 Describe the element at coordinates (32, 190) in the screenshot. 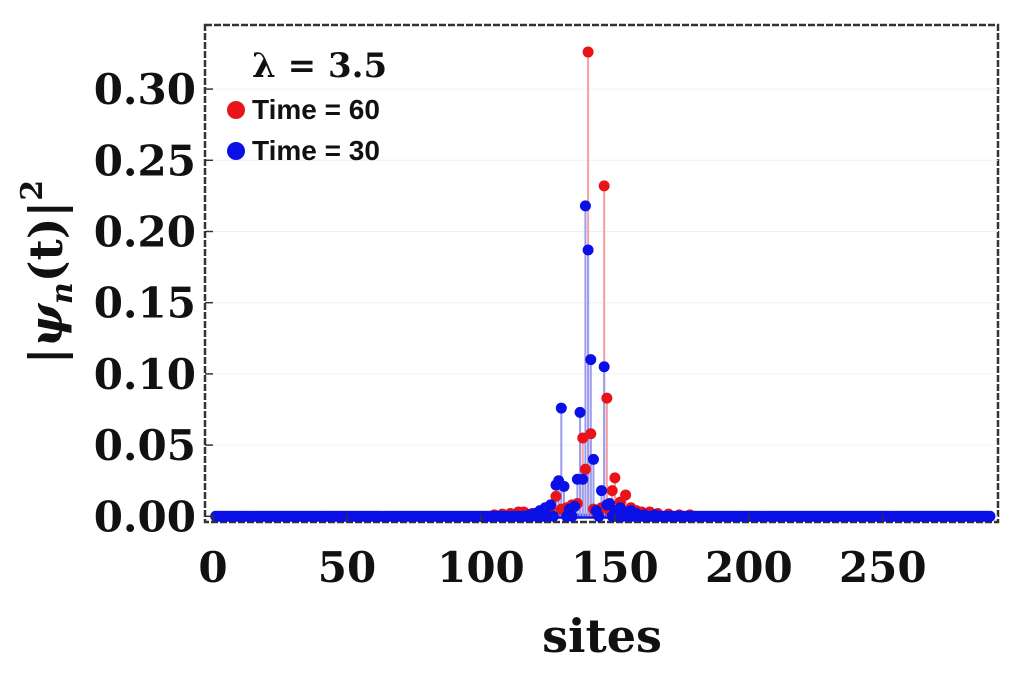

I see `y-axis-title-sup: 2` at that location.